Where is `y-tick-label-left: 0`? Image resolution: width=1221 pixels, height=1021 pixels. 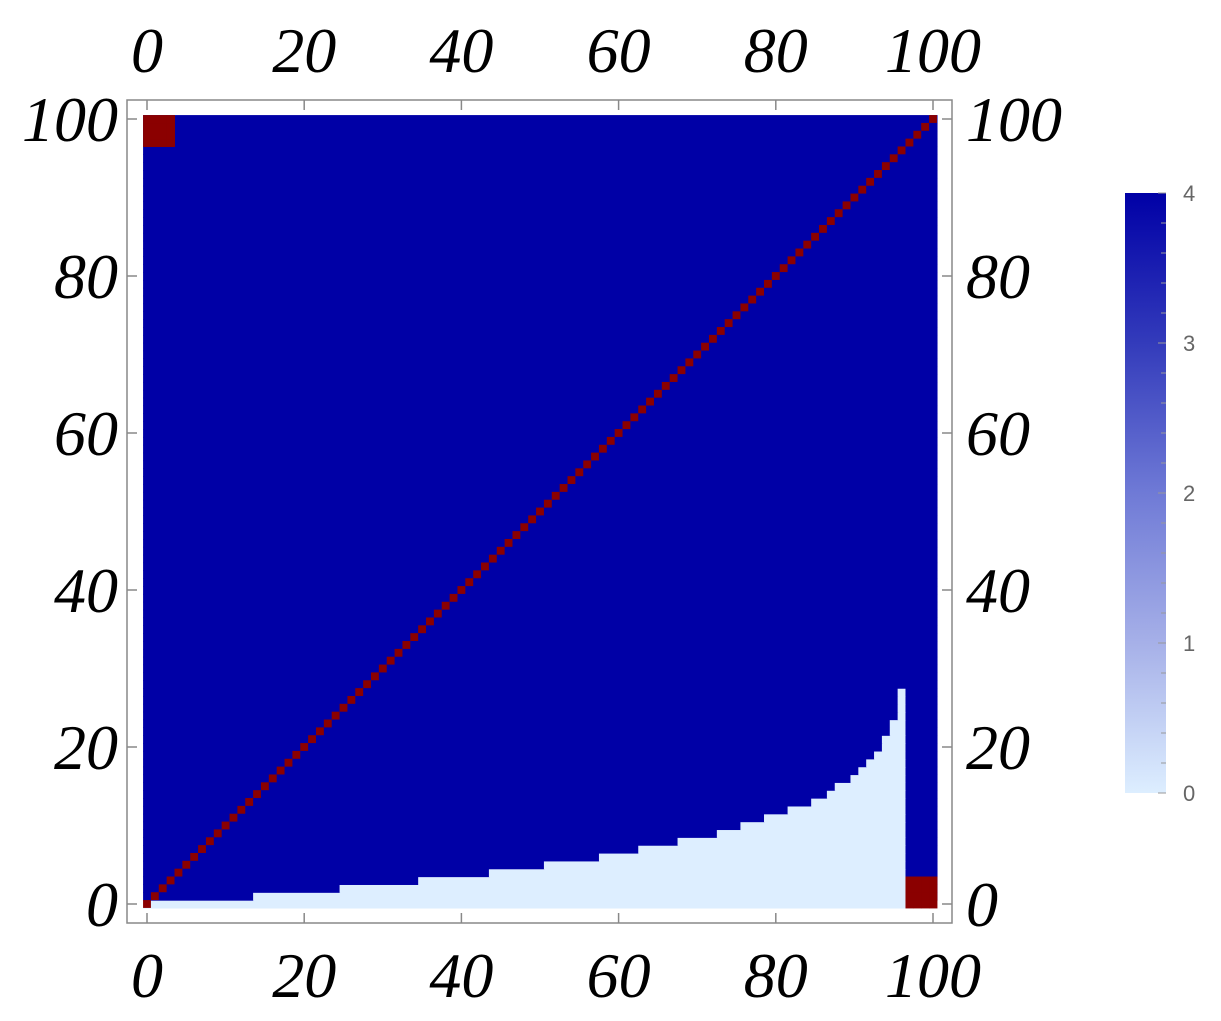
y-tick-label-left: 0 is located at coordinates (102, 904).